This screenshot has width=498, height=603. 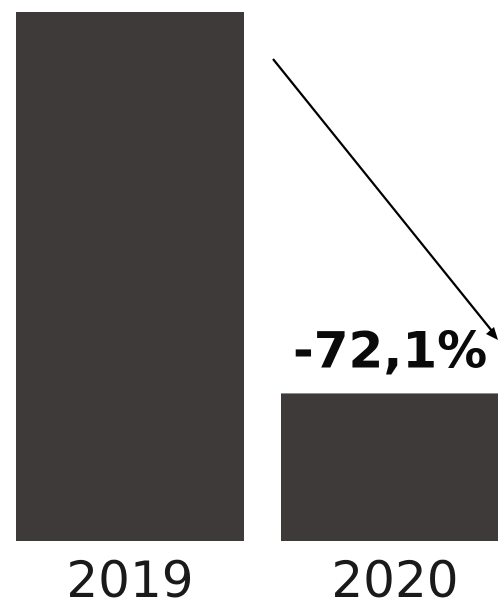 I want to click on x-tick-label-2020: 2020, so click(x=394, y=577).